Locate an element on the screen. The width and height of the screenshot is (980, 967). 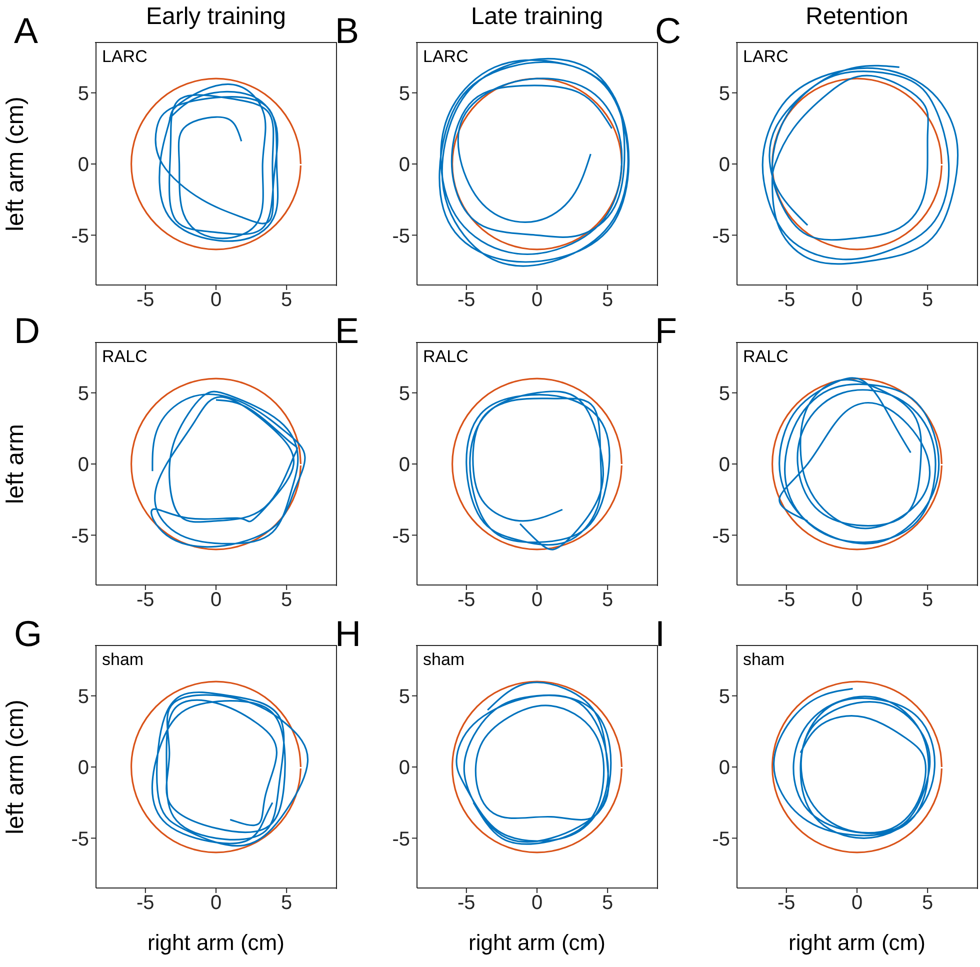
text: A is located at coordinates (26, 30).